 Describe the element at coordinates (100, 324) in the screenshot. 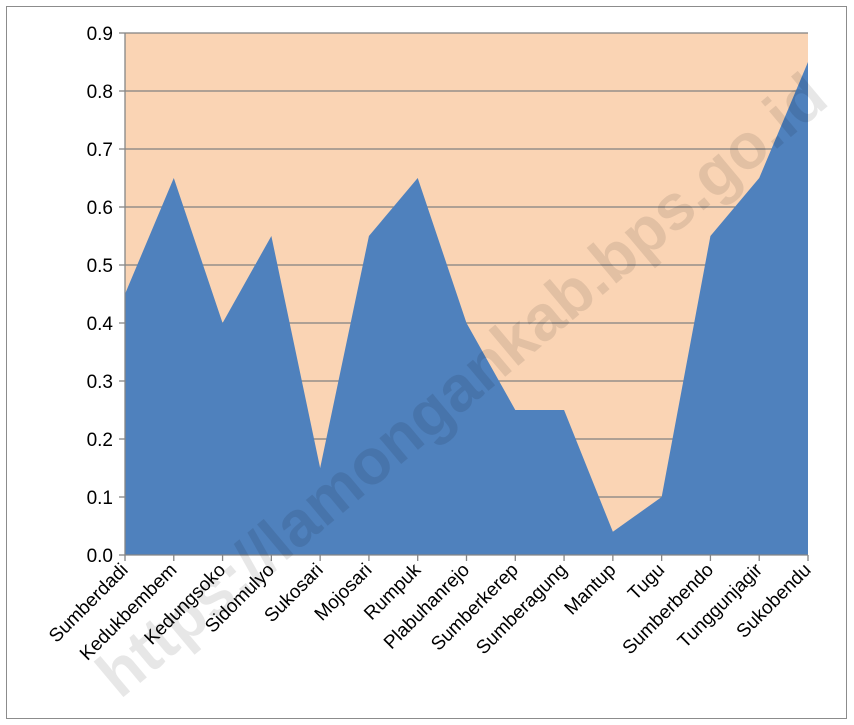

I see `y-tick-label: 0.4` at that location.